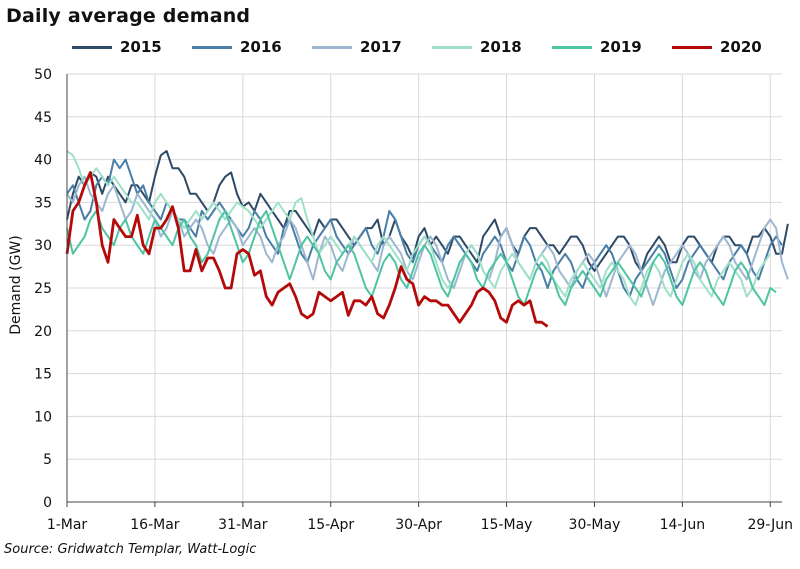 This screenshot has height=569, width=800. I want to click on legend-item-2016: 2016, so click(252, 47).